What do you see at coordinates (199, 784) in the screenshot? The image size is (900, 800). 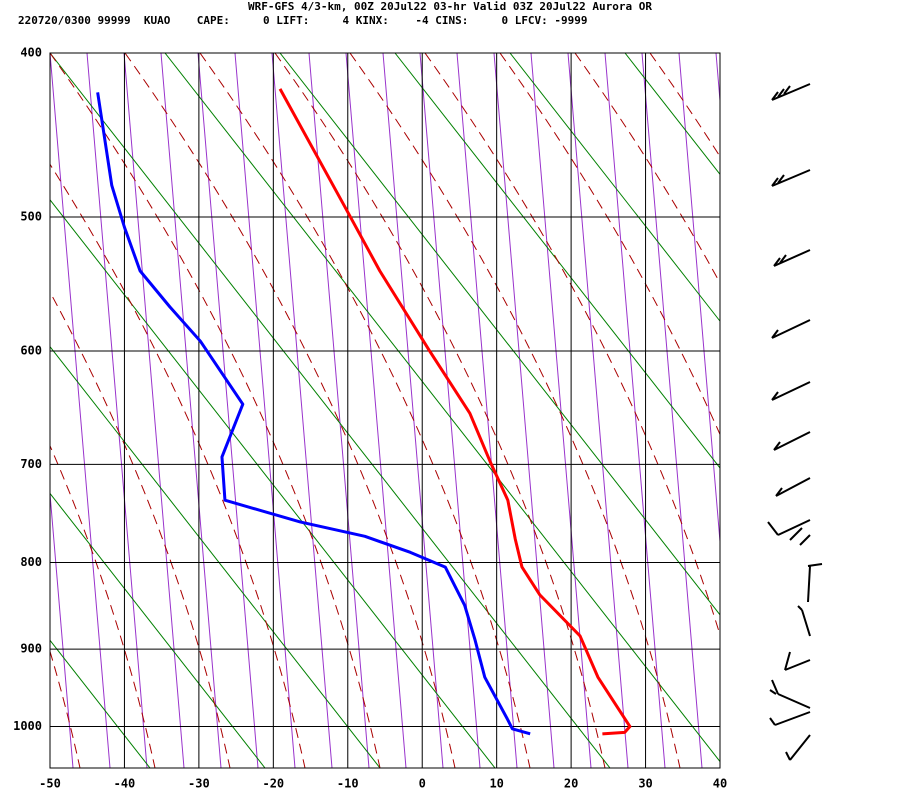 I see `x-tick-label: -30` at bounding box center [199, 784].